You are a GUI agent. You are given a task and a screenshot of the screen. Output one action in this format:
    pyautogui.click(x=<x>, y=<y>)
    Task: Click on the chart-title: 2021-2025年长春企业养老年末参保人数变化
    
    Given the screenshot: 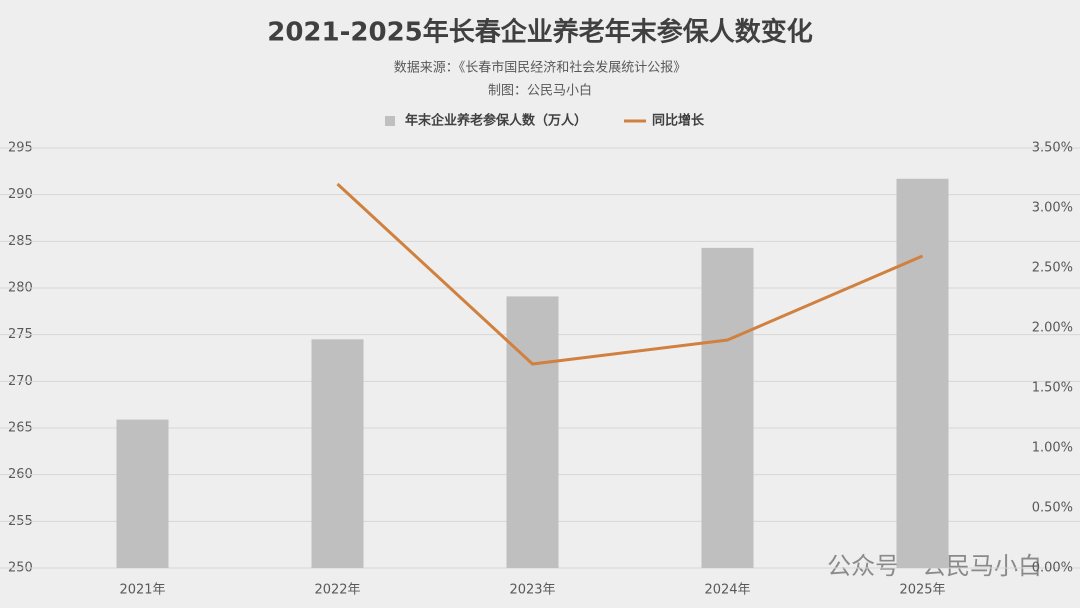 What is the action you would take?
    pyautogui.click(x=540, y=32)
    